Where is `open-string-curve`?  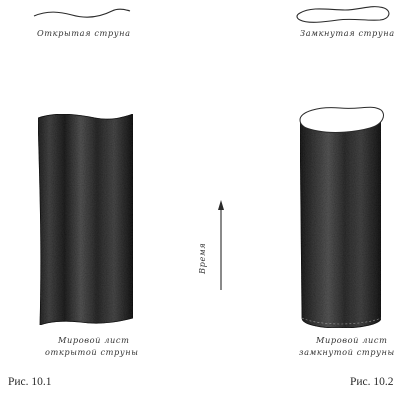
open-string-curve is located at coordinates (82, 13).